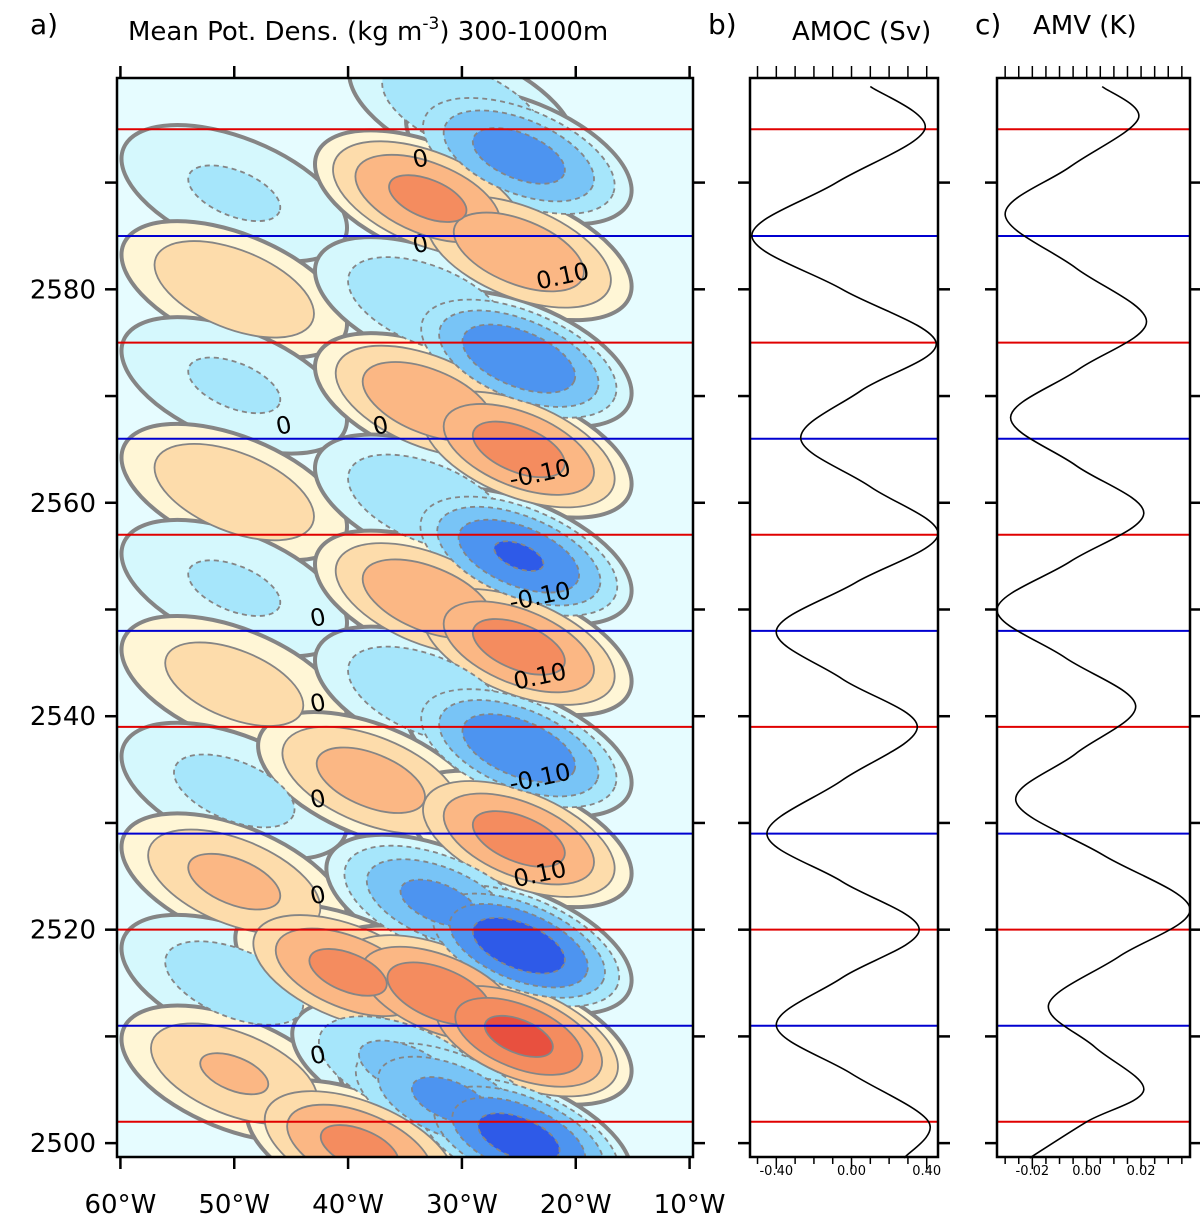 Image resolution: width=1201 pixels, height=1220 pixels. What do you see at coordinates (722, 24) in the screenshot?
I see `panel-label: b)` at bounding box center [722, 24].